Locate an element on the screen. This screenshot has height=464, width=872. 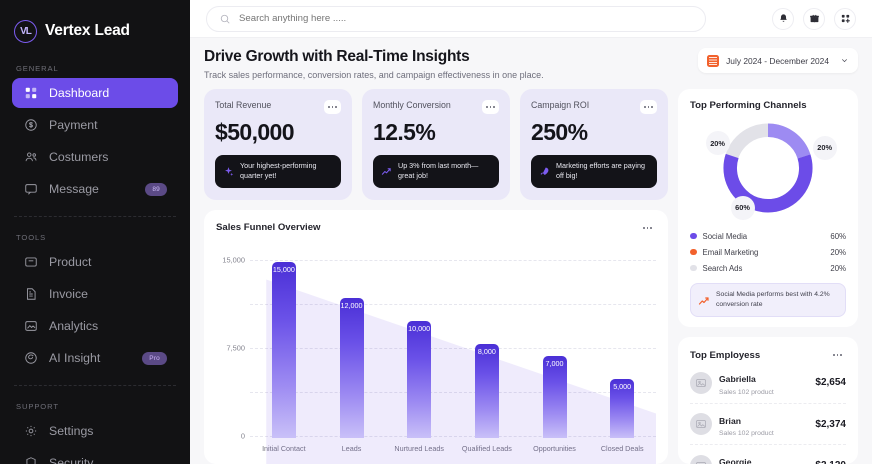
employees-menu-button is located at coordinates (837, 355).